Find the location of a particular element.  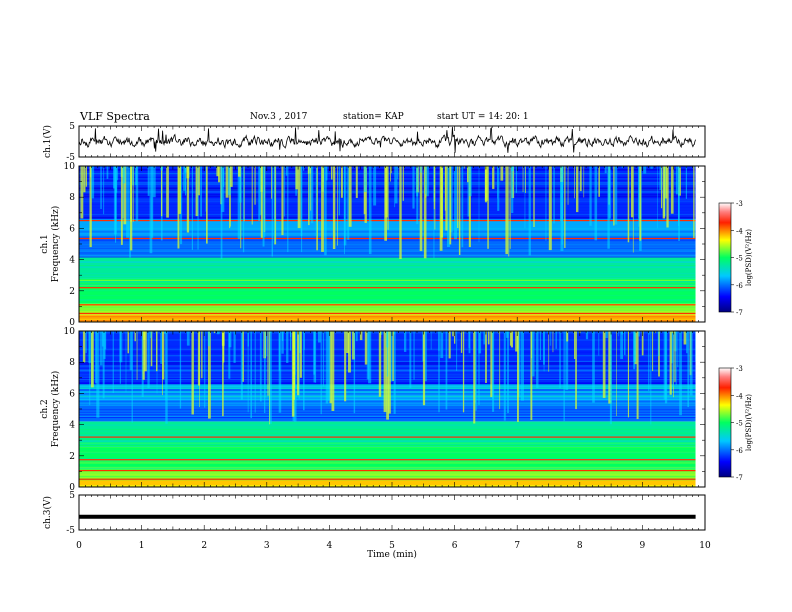

spectrogram-blank is located at coordinates (700, 409).